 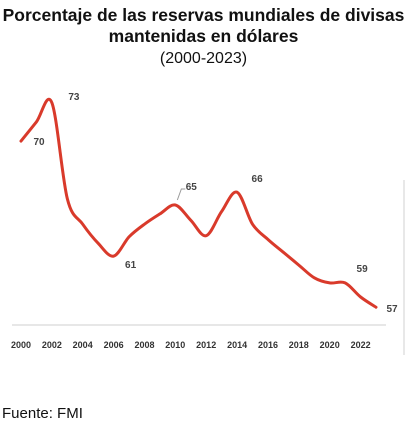 I want to click on x-tick-2016: 2016, so click(x=268, y=345).